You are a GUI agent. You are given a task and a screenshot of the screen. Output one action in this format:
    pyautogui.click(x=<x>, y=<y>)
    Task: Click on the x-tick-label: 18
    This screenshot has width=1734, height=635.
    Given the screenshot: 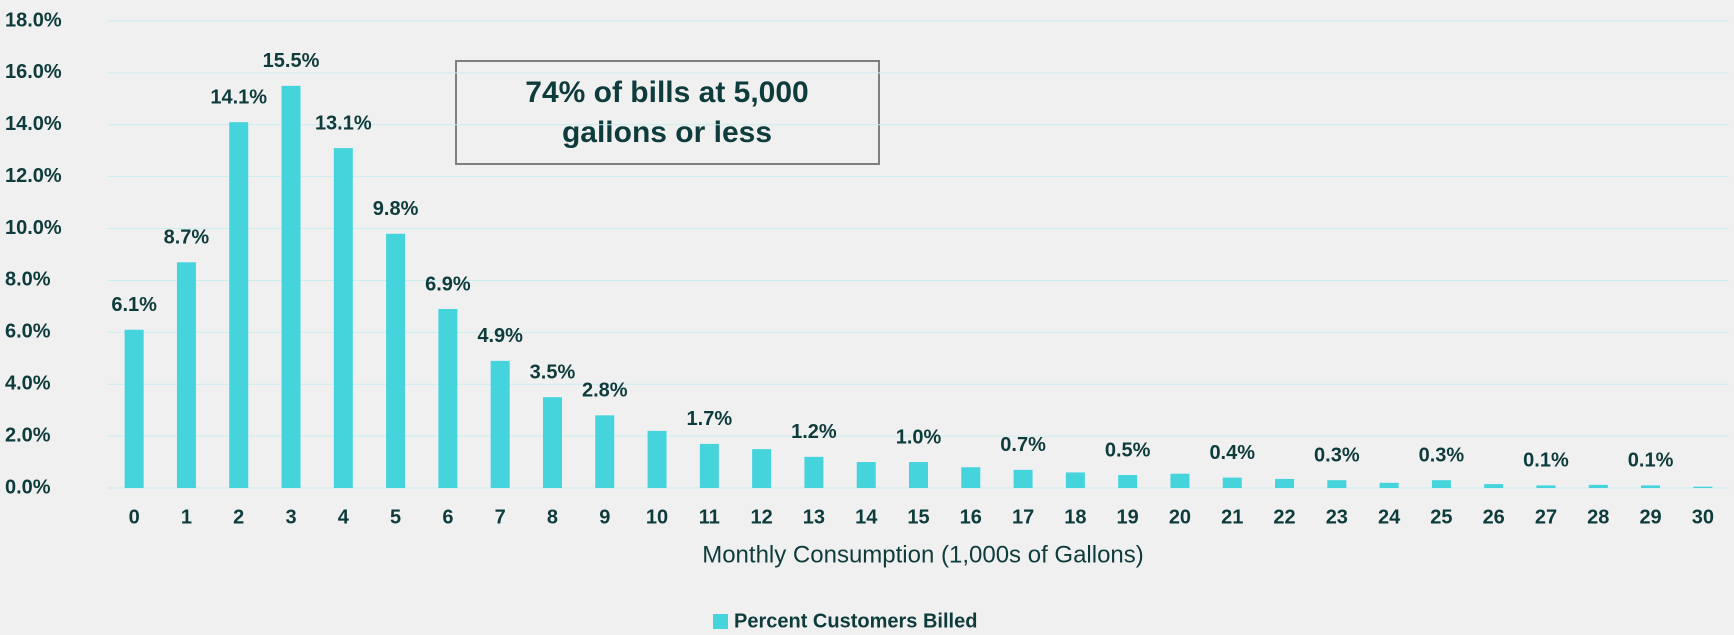 What is the action you would take?
    pyautogui.click(x=1075, y=517)
    